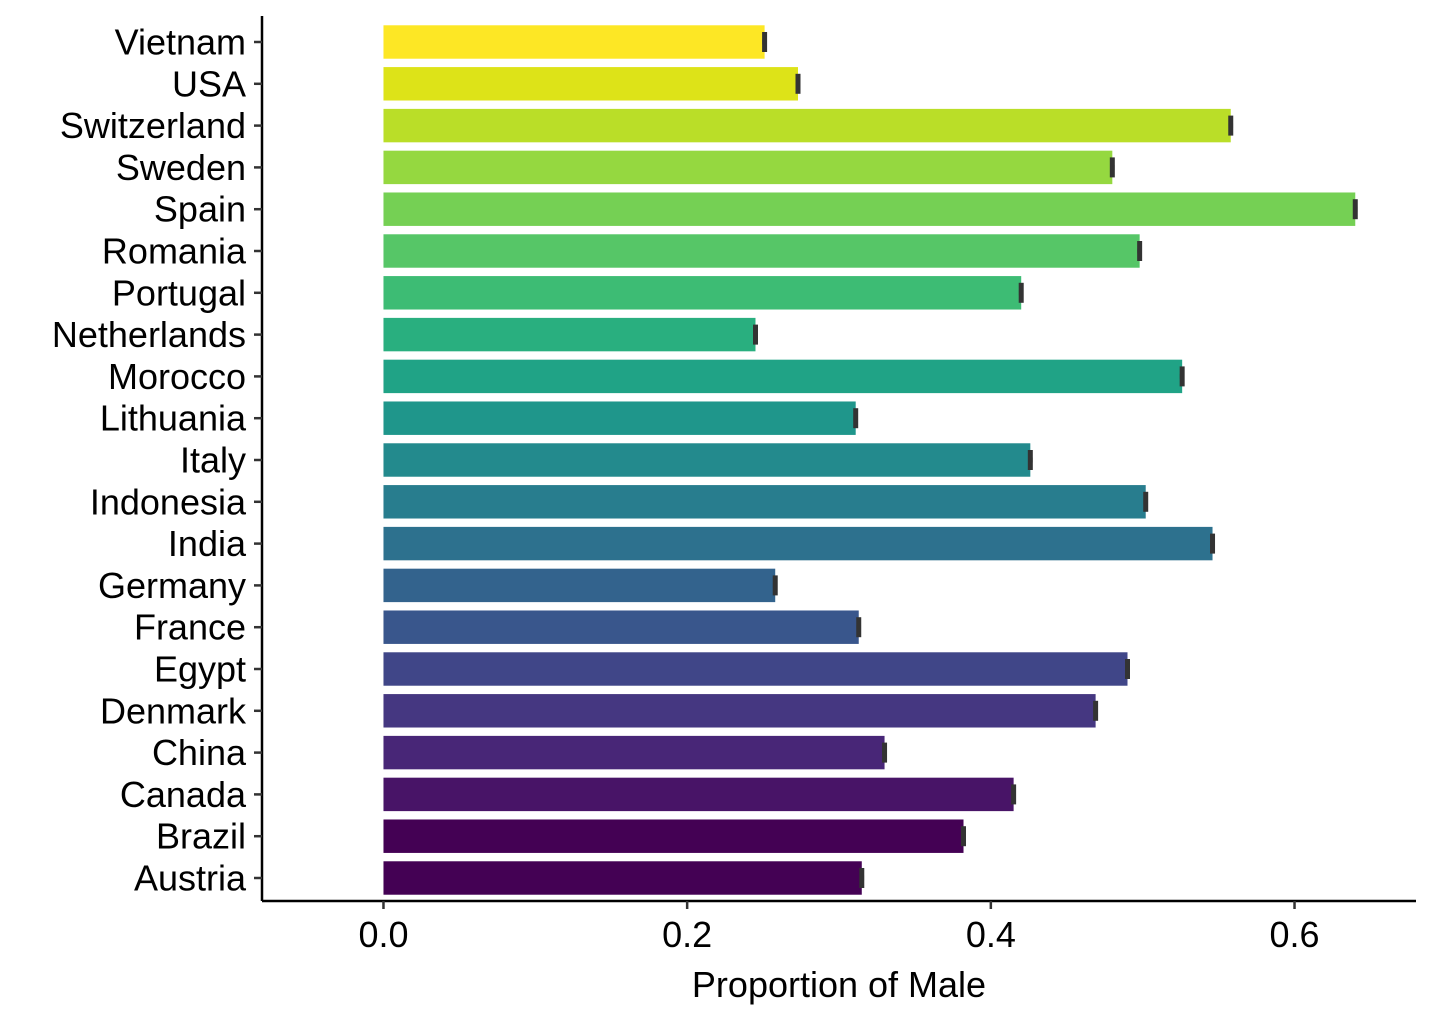 The height and width of the screenshot is (1024, 1434). Describe the element at coordinates (739, 711) in the screenshot. I see `bar-denmark` at that location.